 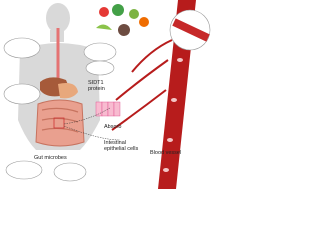 I want to click on label: SIDT1 protein, so click(x=96, y=86).